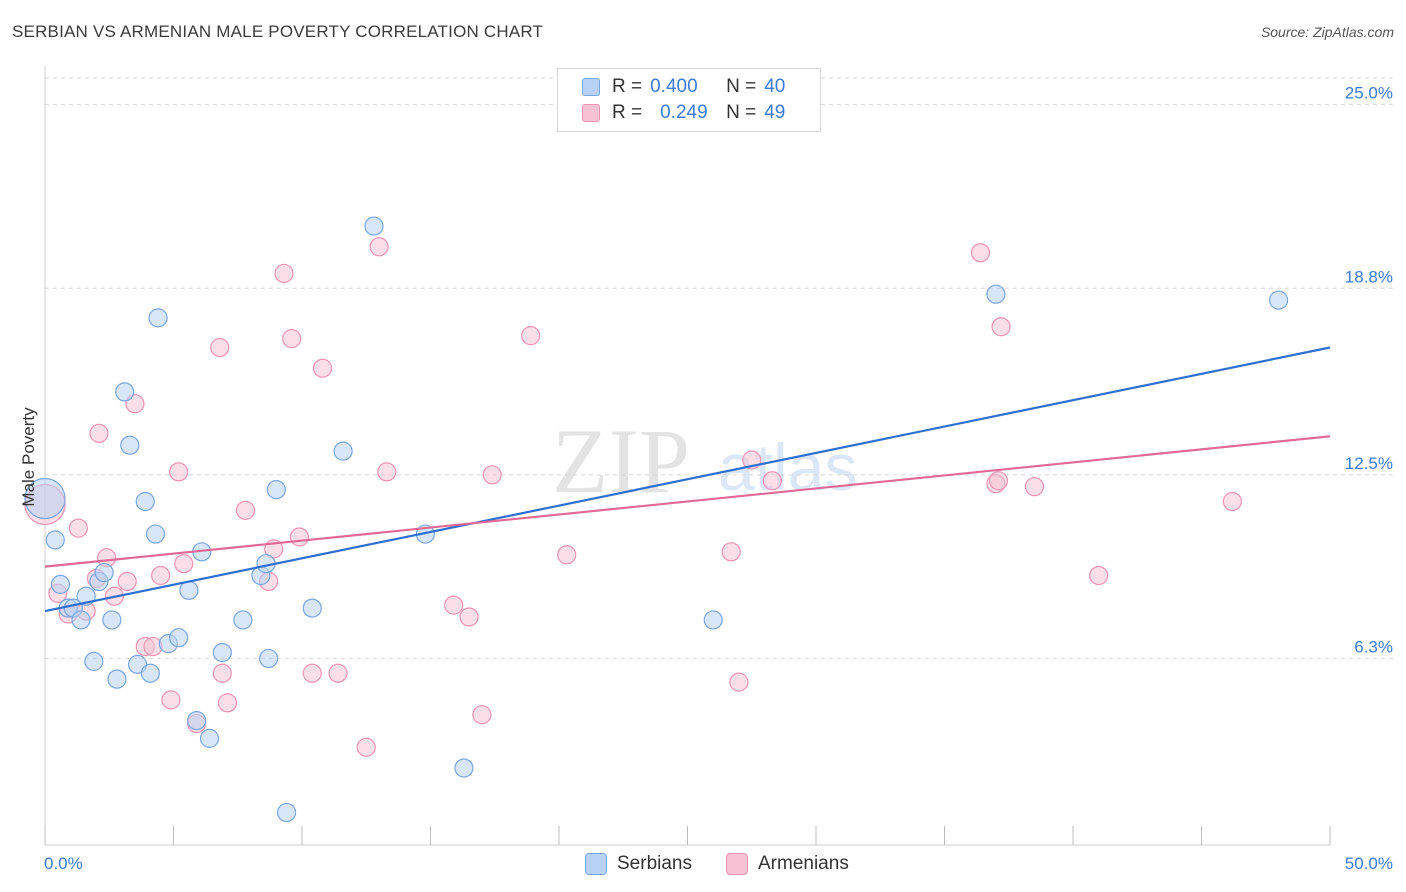  What do you see at coordinates (1327, 32) in the screenshot?
I see `source-label: Source: ZipAtlas.com` at bounding box center [1327, 32].